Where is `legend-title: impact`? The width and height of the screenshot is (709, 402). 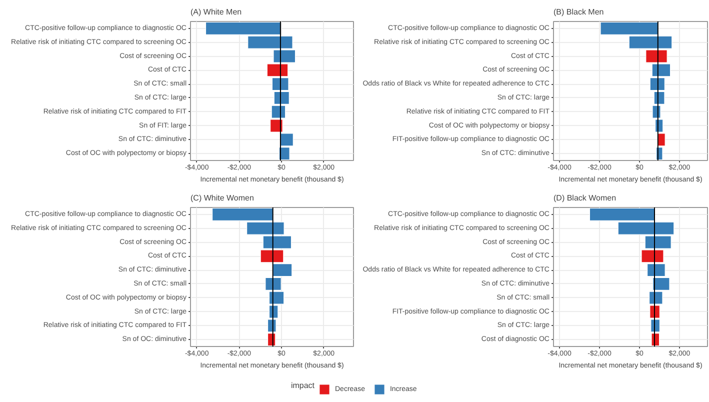
legend-title: impact is located at coordinates (303, 385).